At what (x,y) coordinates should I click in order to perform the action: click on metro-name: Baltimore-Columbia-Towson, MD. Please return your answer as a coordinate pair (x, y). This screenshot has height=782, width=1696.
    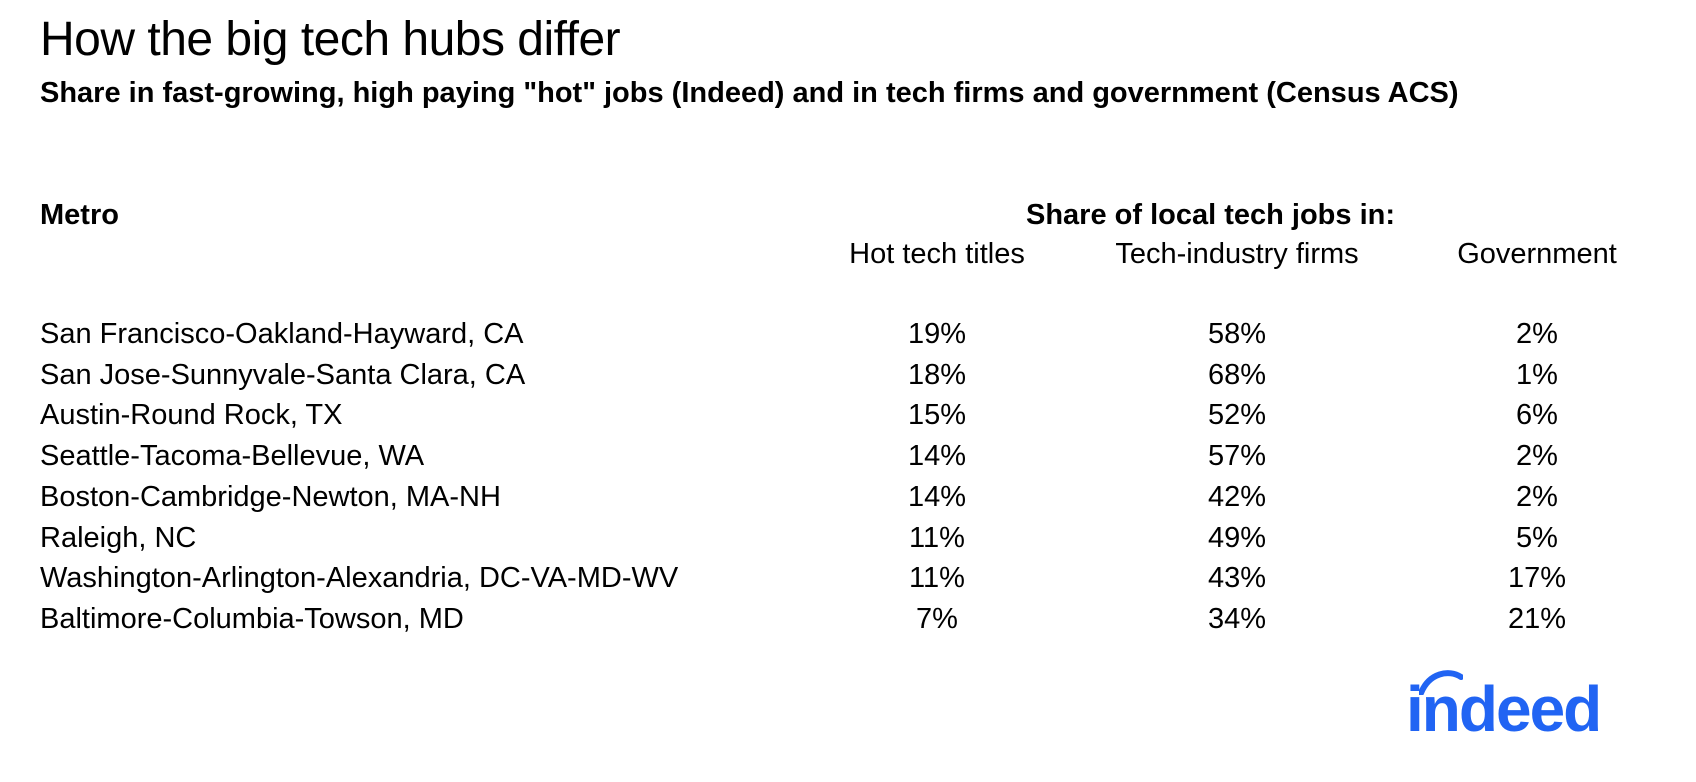
    Looking at the image, I should click on (252, 618).